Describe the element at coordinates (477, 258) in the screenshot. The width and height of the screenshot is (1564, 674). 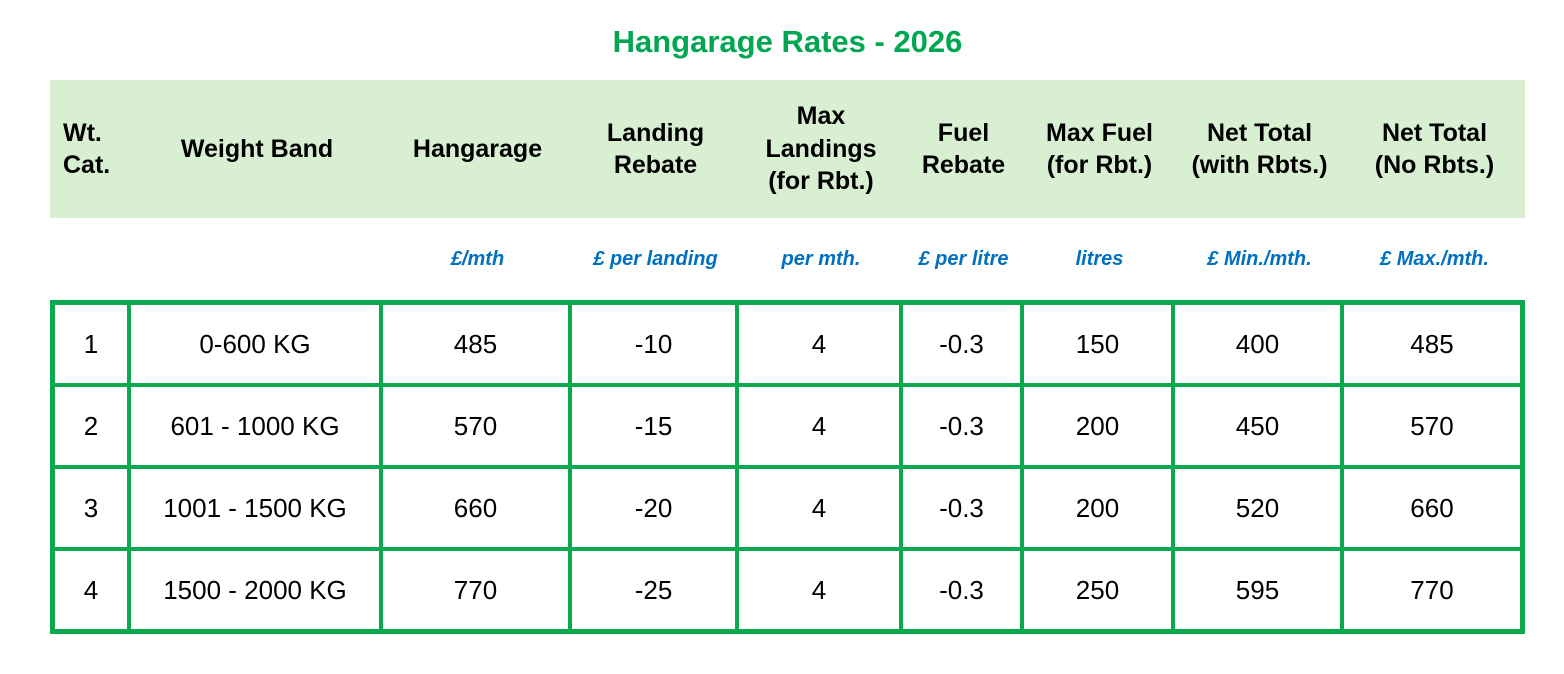
I see `unit-hangarage: £/mth` at that location.